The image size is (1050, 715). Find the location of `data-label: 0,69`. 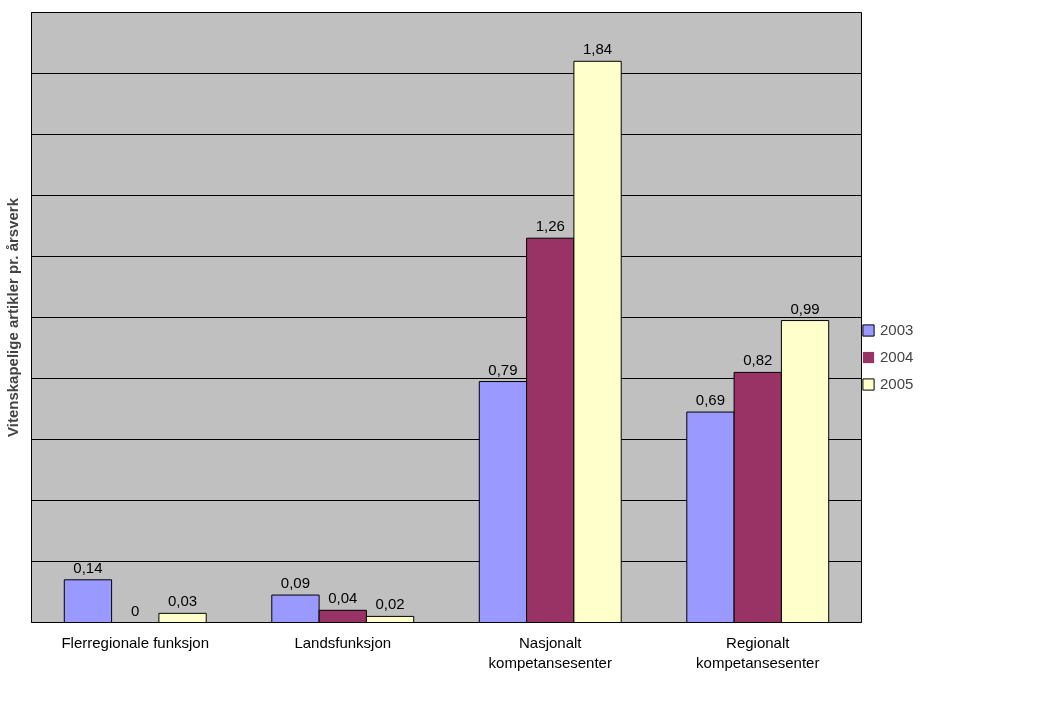

data-label: 0,69 is located at coordinates (710, 400).